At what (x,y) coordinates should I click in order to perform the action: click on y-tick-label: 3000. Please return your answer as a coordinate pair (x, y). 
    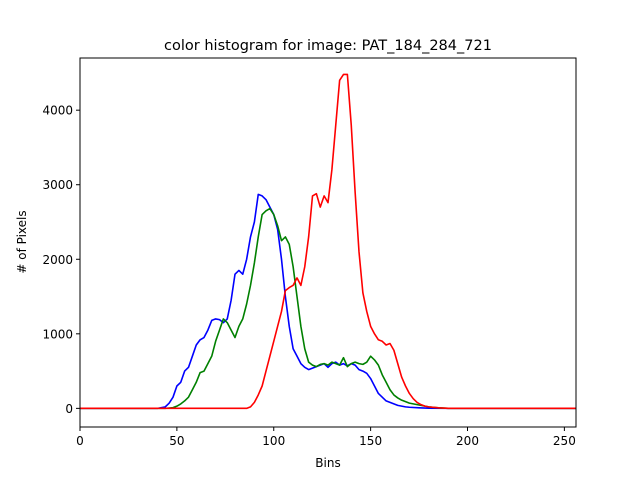
    Looking at the image, I should click on (57, 185).